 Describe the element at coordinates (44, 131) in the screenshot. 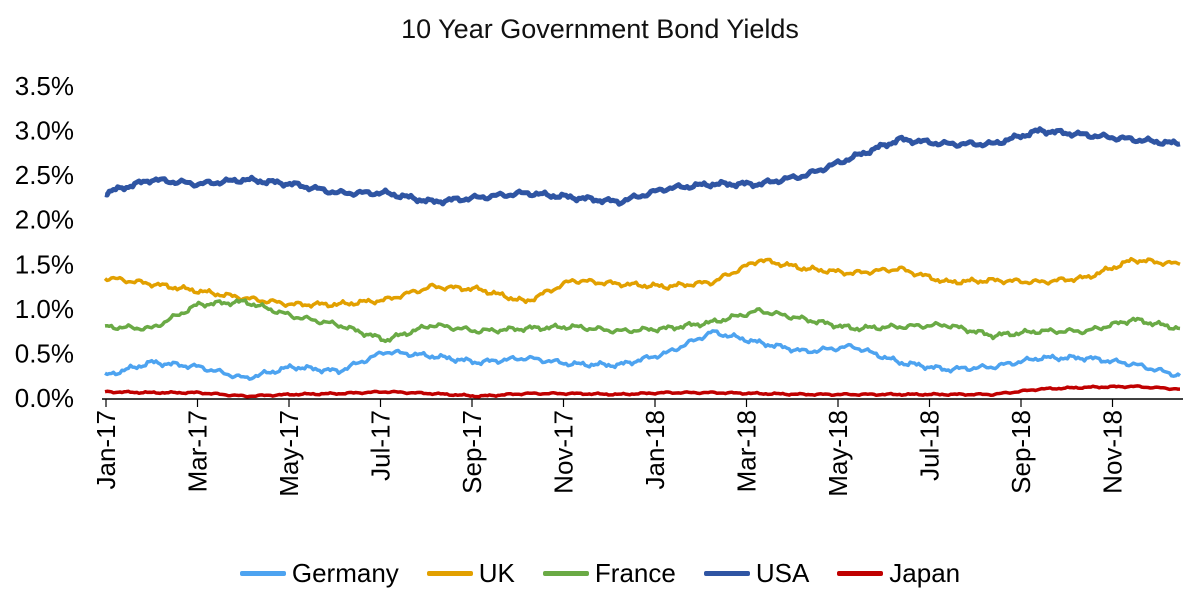

I see `y-tick-label: 3.0%` at that location.